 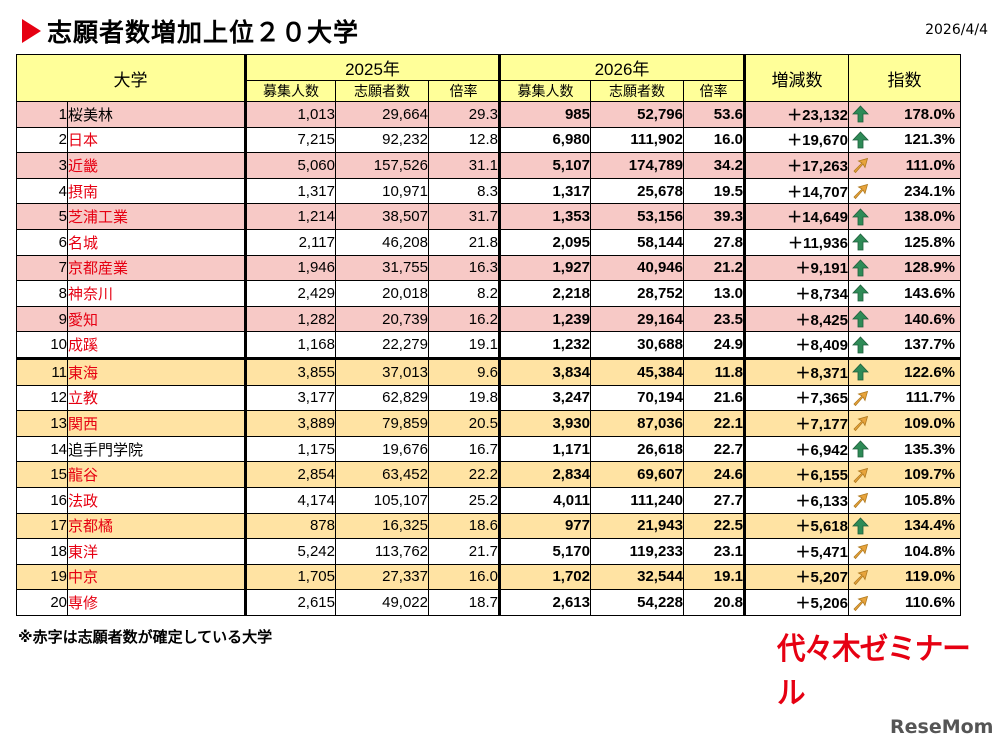 What do you see at coordinates (637, 114) in the screenshot?
I see `applicants-2026: 52,796` at bounding box center [637, 114].